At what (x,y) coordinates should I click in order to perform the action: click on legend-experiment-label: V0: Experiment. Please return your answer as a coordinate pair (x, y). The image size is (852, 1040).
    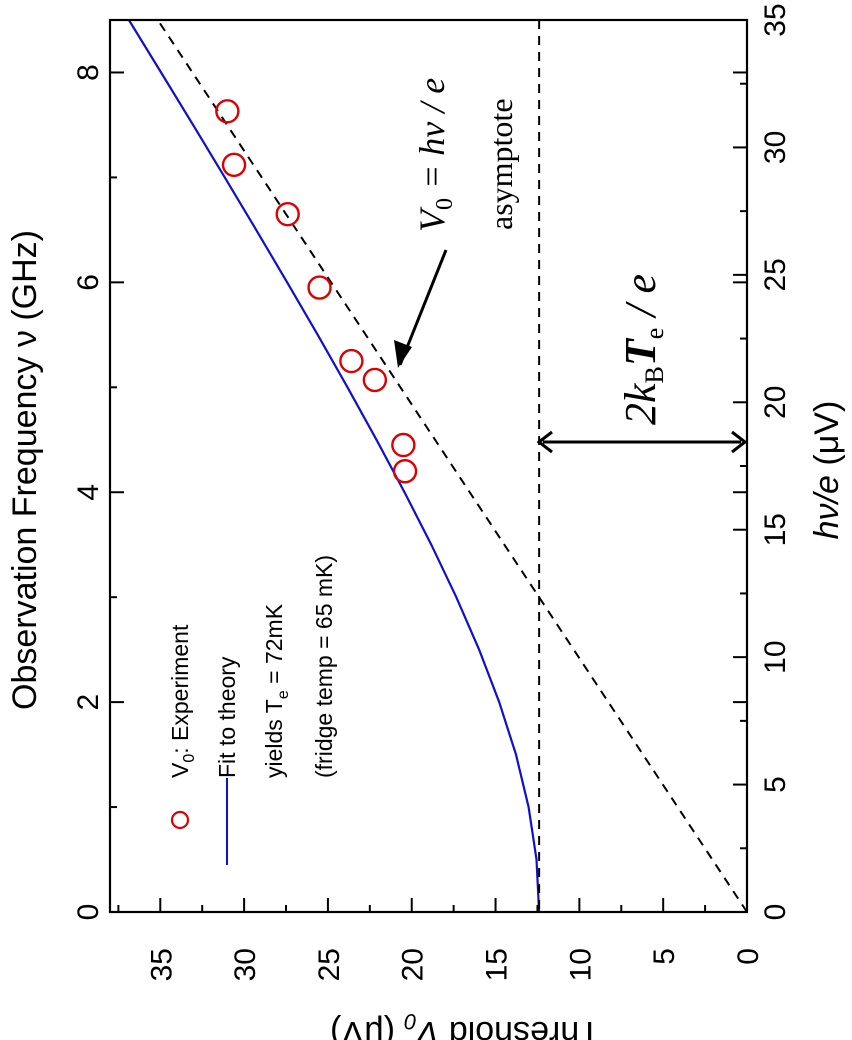
    Looking at the image, I should click on (182, 701).